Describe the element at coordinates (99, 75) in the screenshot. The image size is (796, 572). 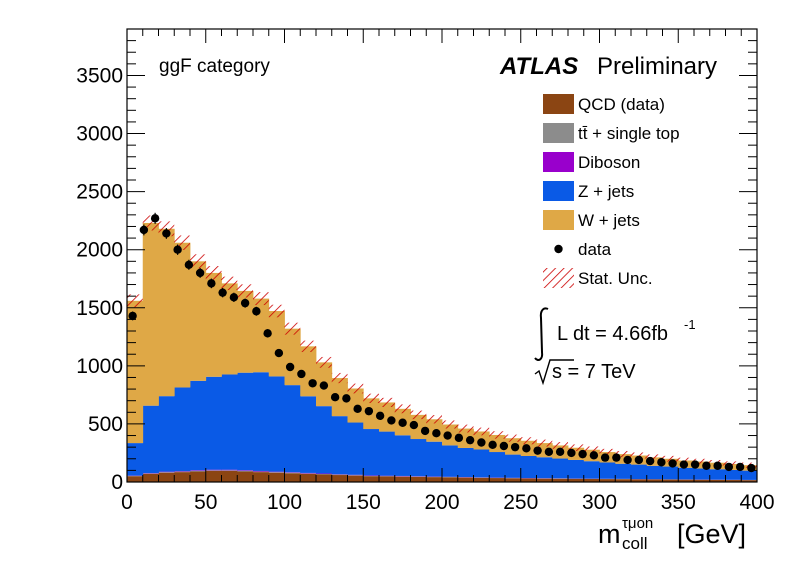
I see `y-tick-label: 3500` at that location.